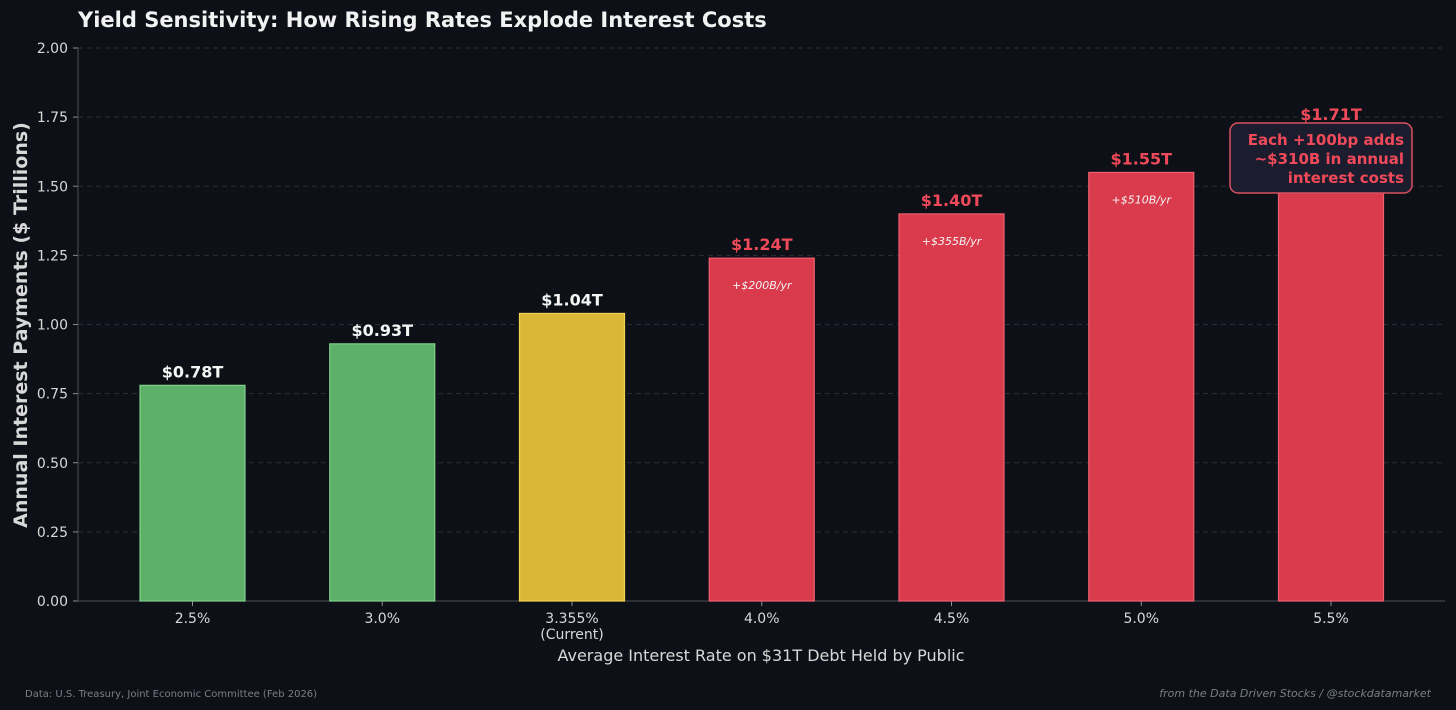  I want to click on x-tick-label: 4.0%, so click(762, 619).